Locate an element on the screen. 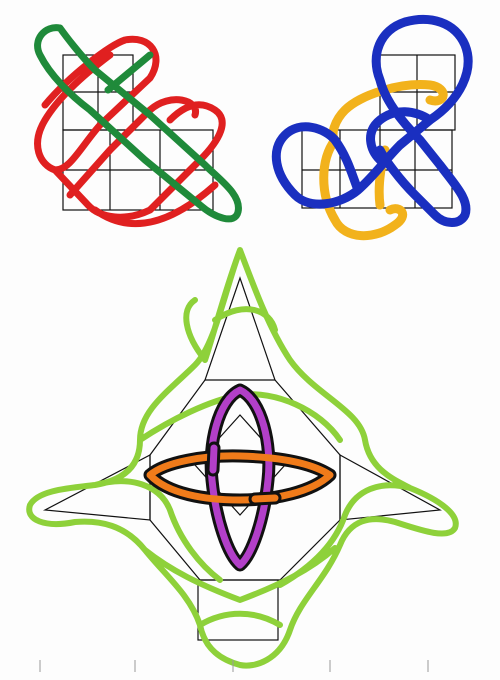 Image resolution: width=500 pixels, height=680 pixels. yellow-strand is located at coordinates (383, 160).